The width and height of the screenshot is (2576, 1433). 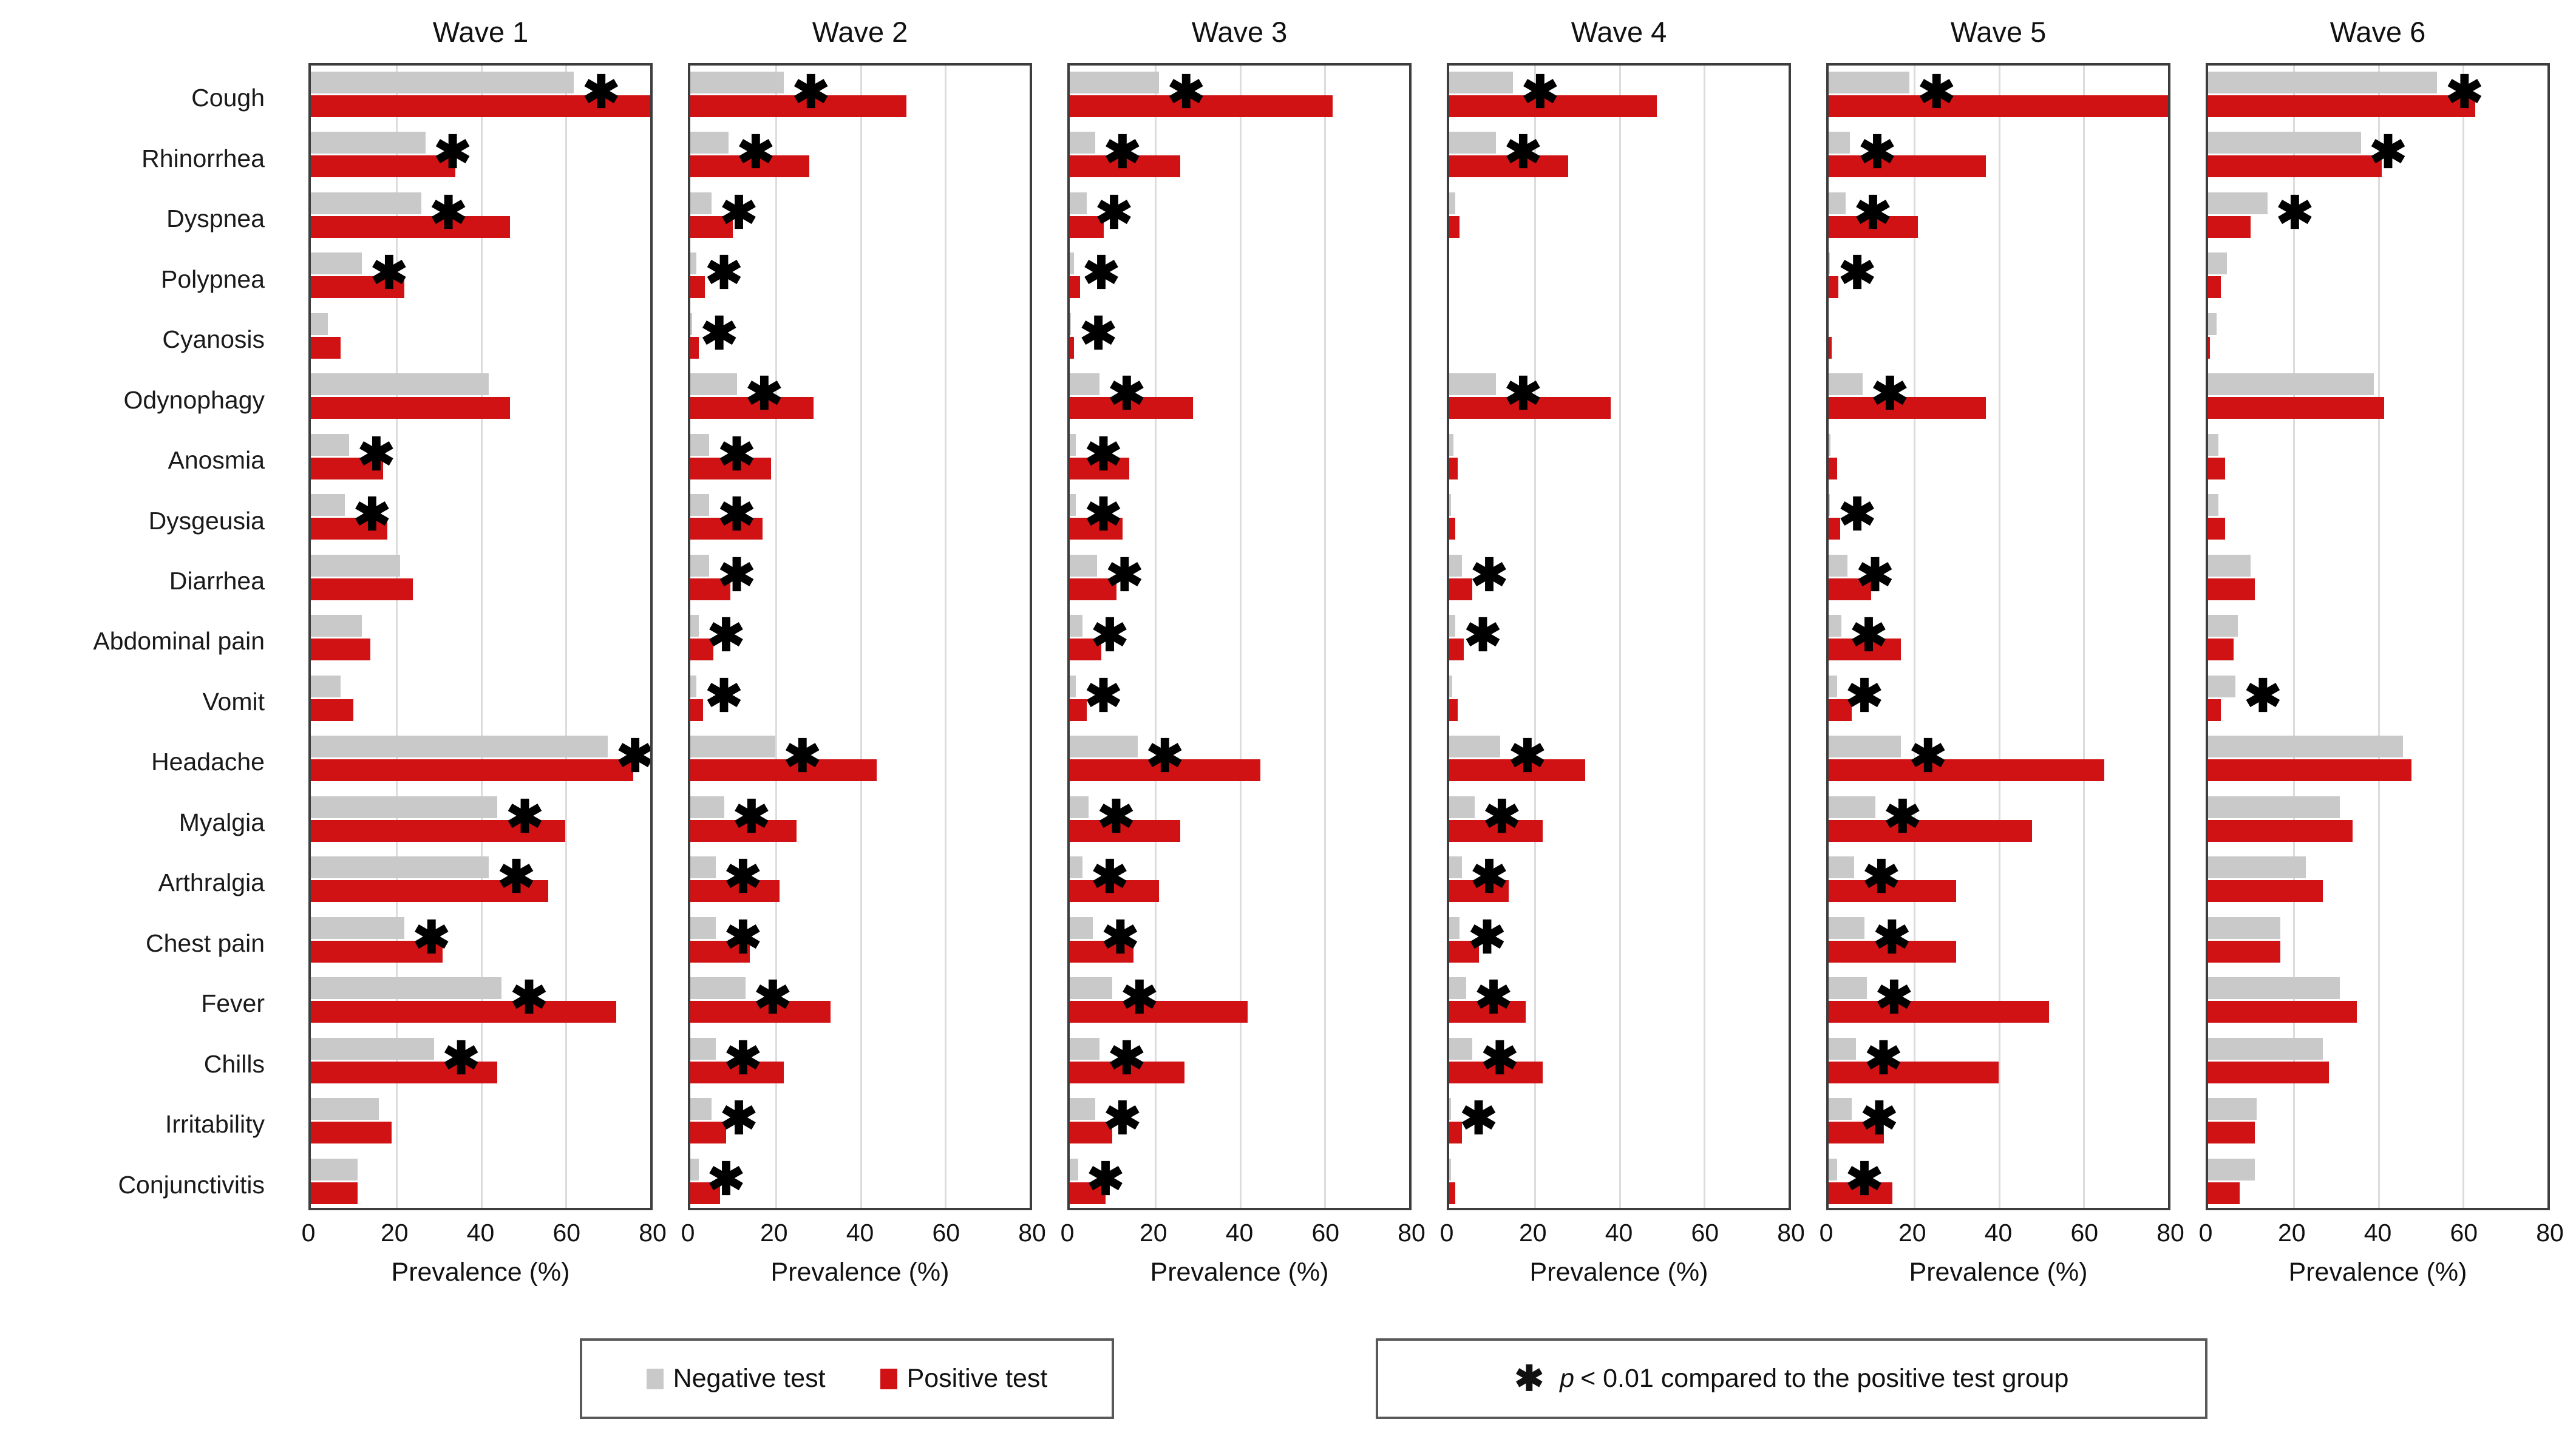 What do you see at coordinates (1532, 1233) in the screenshot?
I see `x-tick: 20` at bounding box center [1532, 1233].